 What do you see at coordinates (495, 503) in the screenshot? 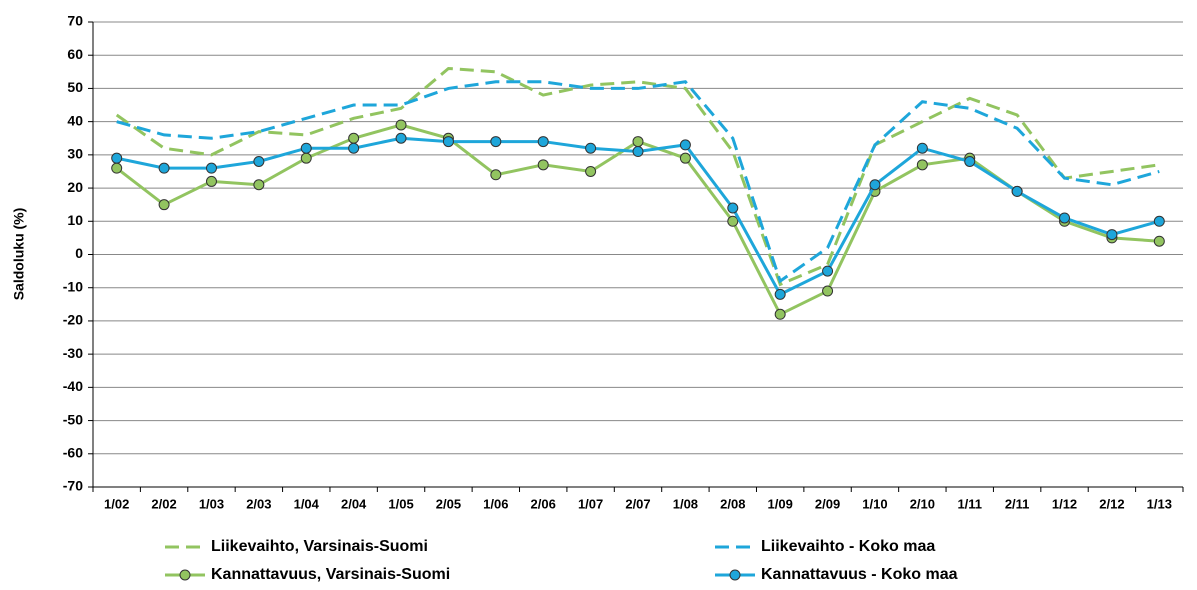
I see `x-tick-label: 1/06` at bounding box center [495, 503].